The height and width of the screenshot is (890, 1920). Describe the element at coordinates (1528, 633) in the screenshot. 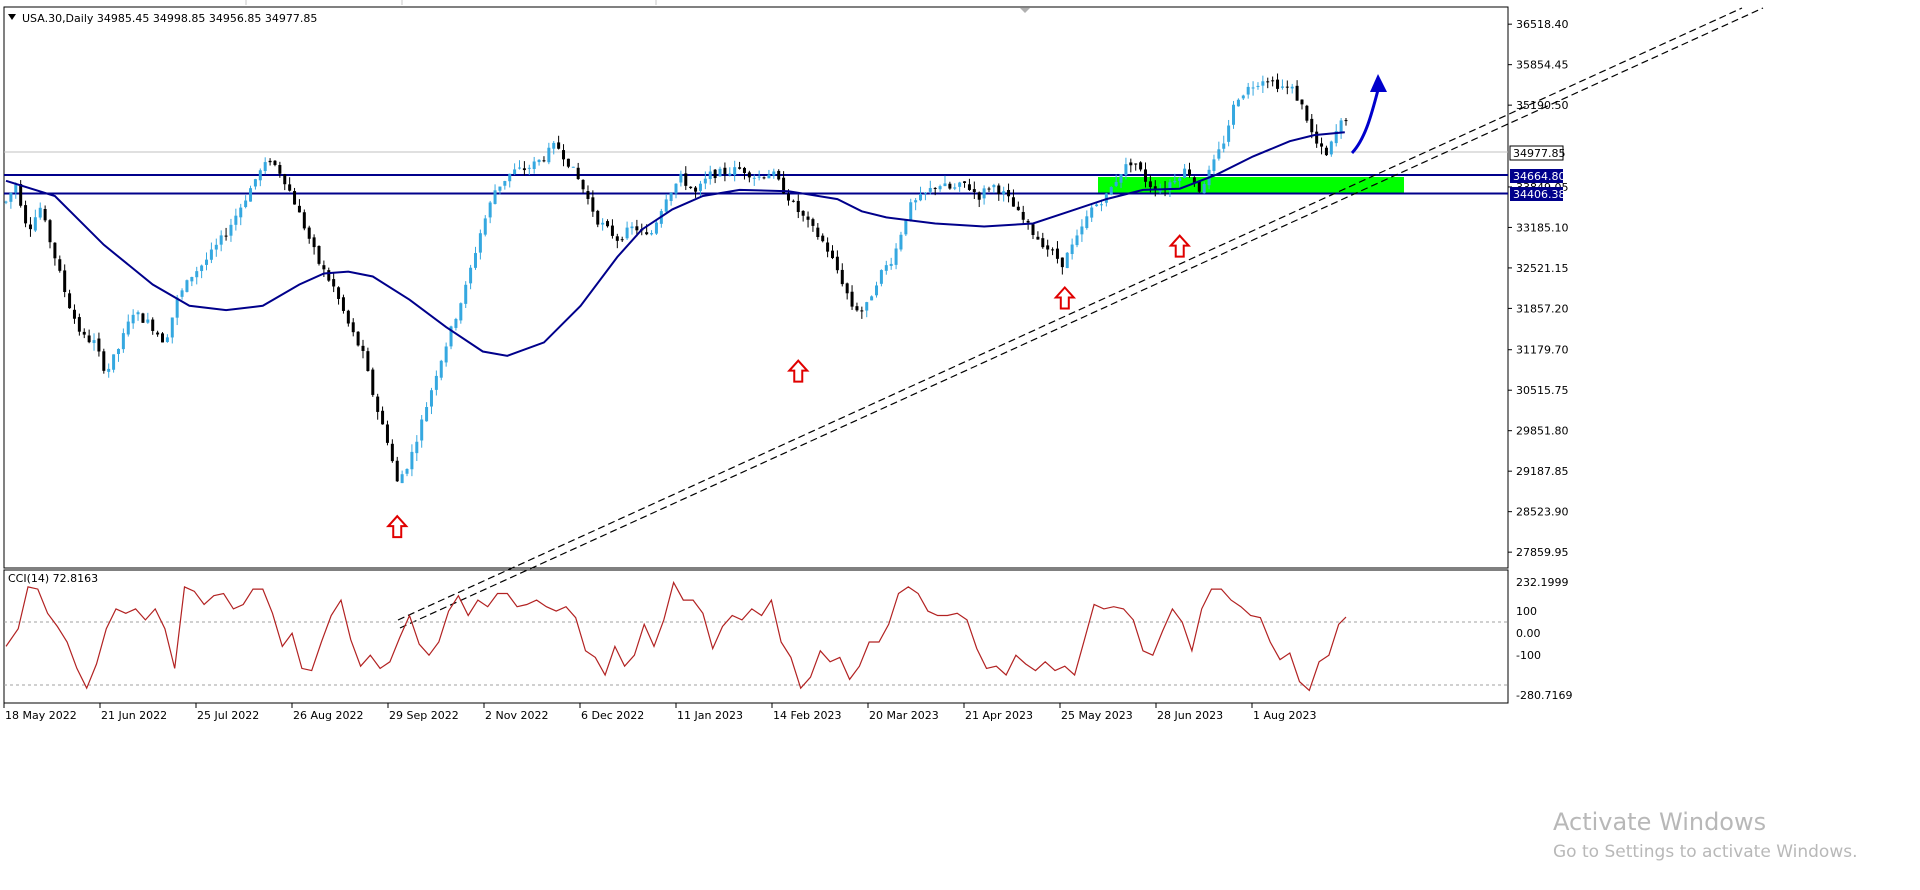

I see `cci-tick-label: 0.00` at that location.